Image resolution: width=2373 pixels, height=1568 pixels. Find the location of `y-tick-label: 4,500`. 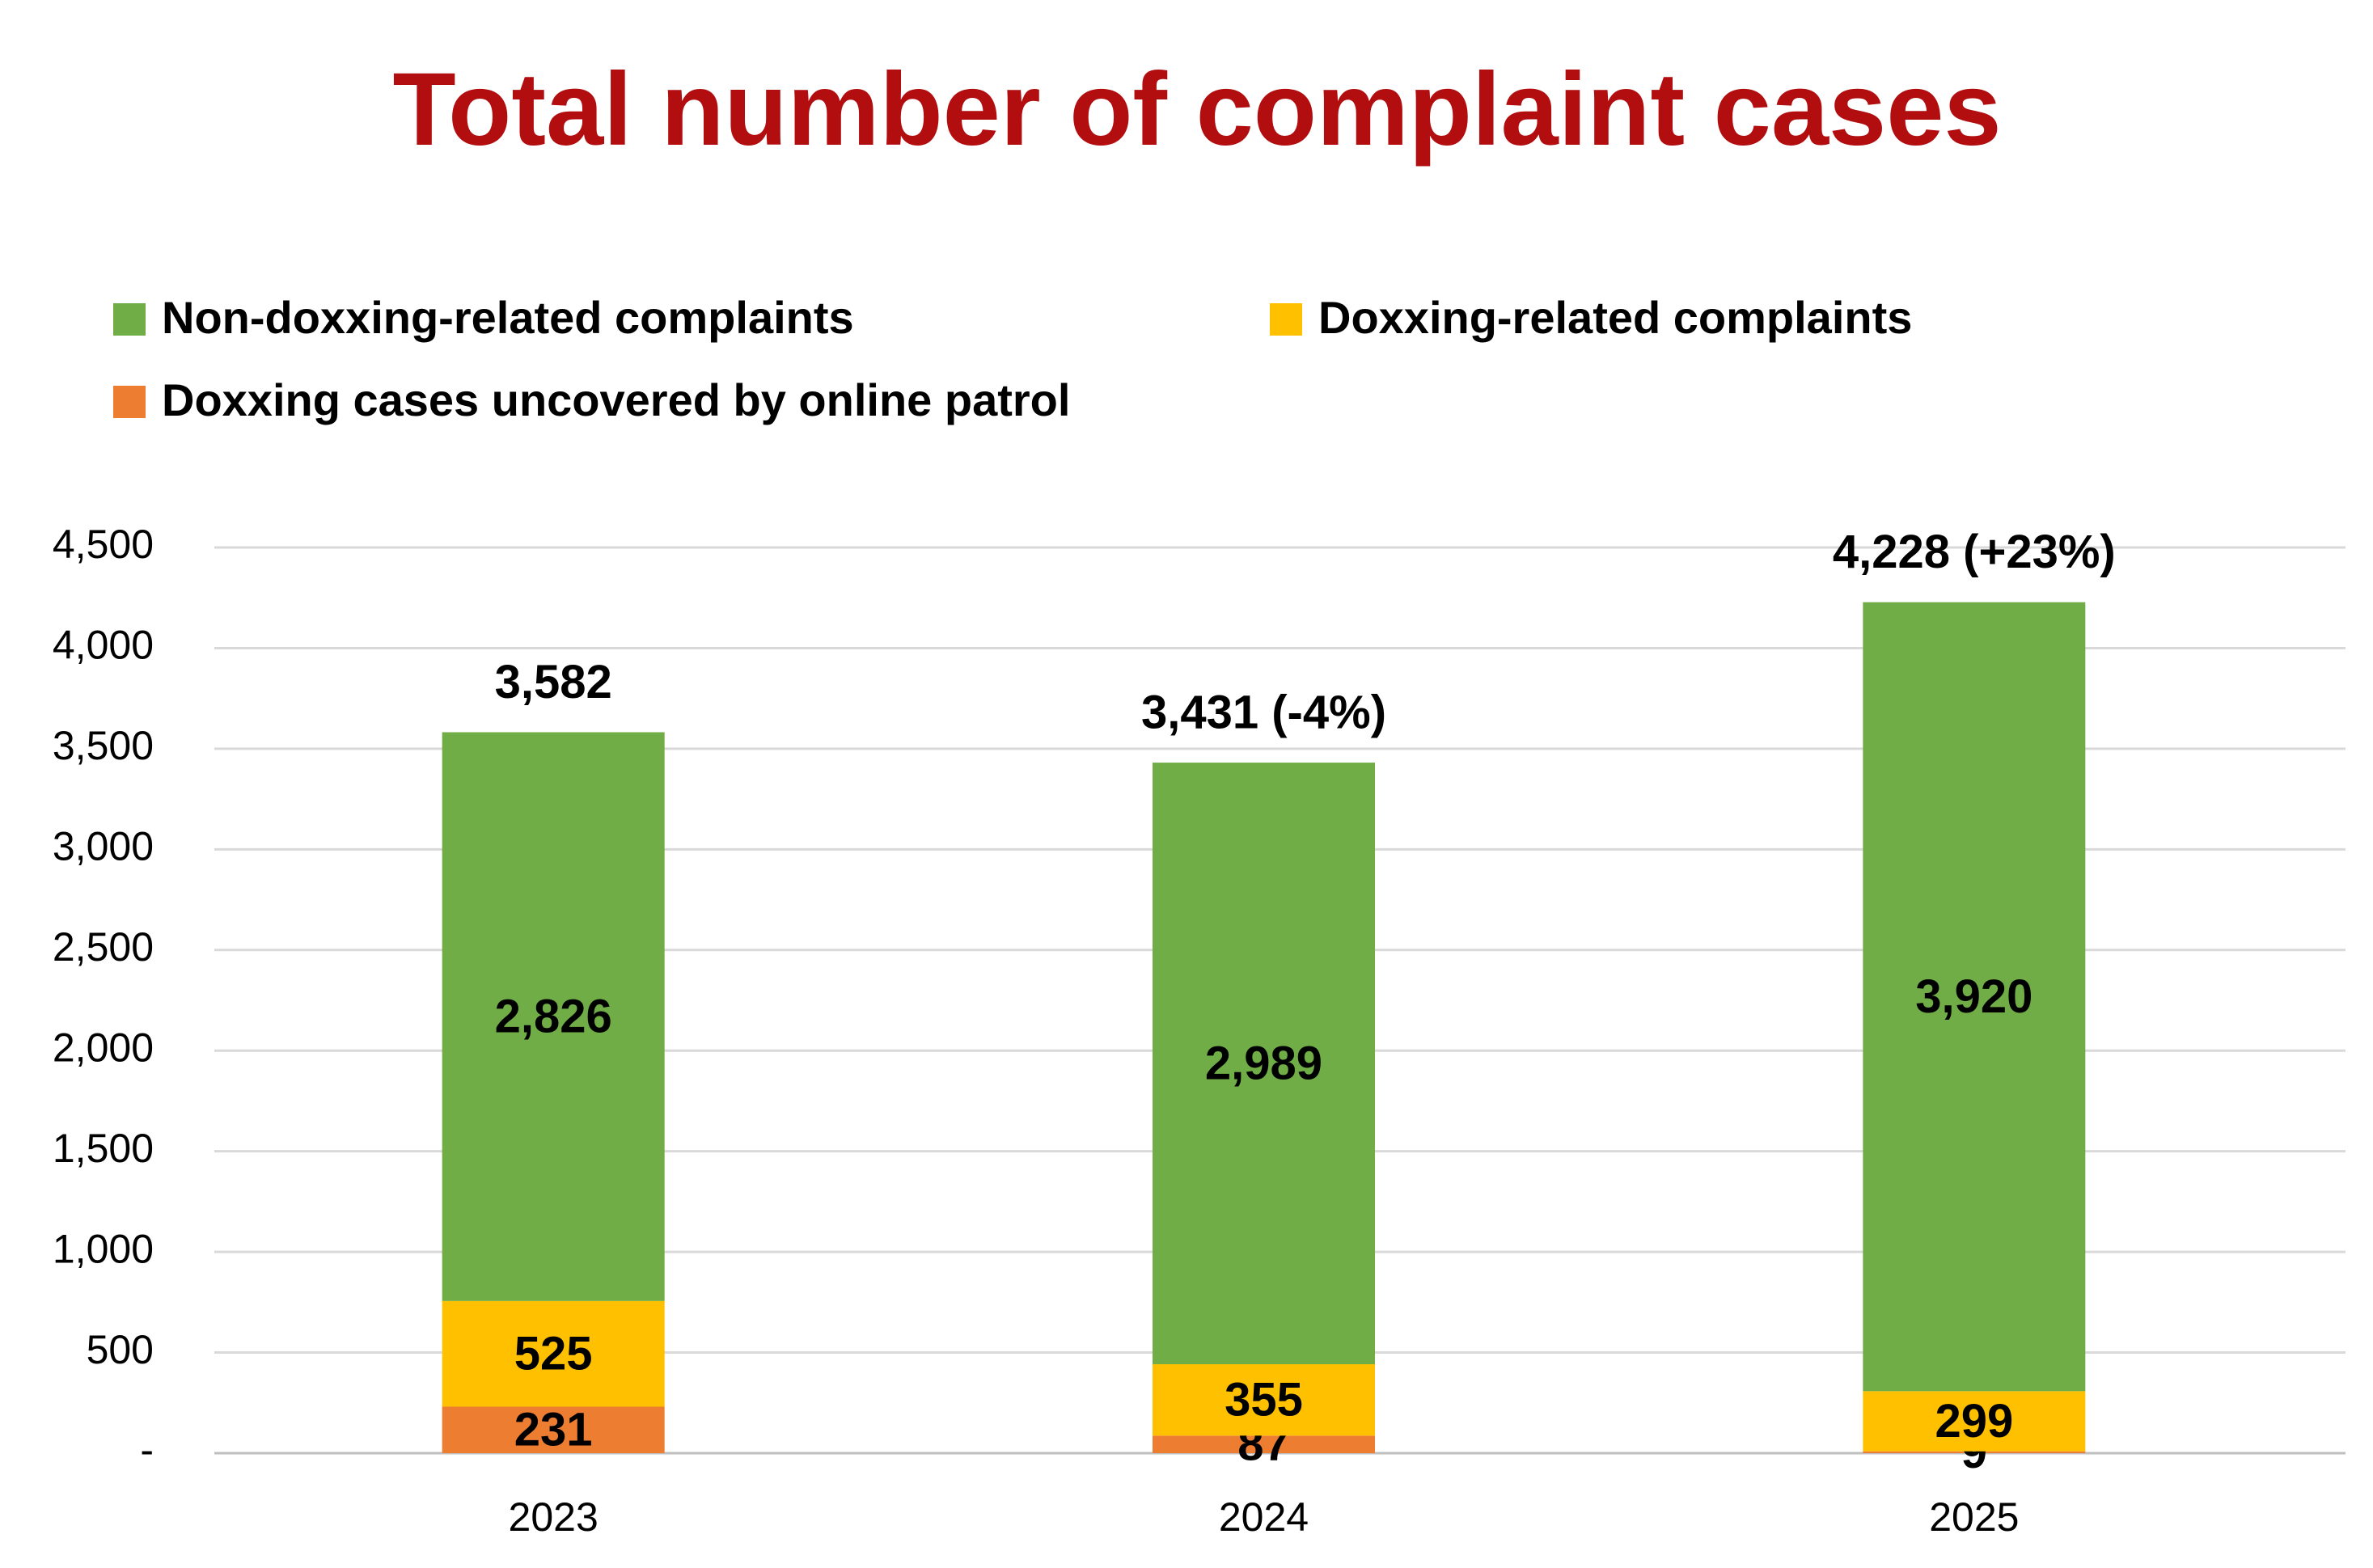

y-tick-label: 4,500 is located at coordinates (103, 544).